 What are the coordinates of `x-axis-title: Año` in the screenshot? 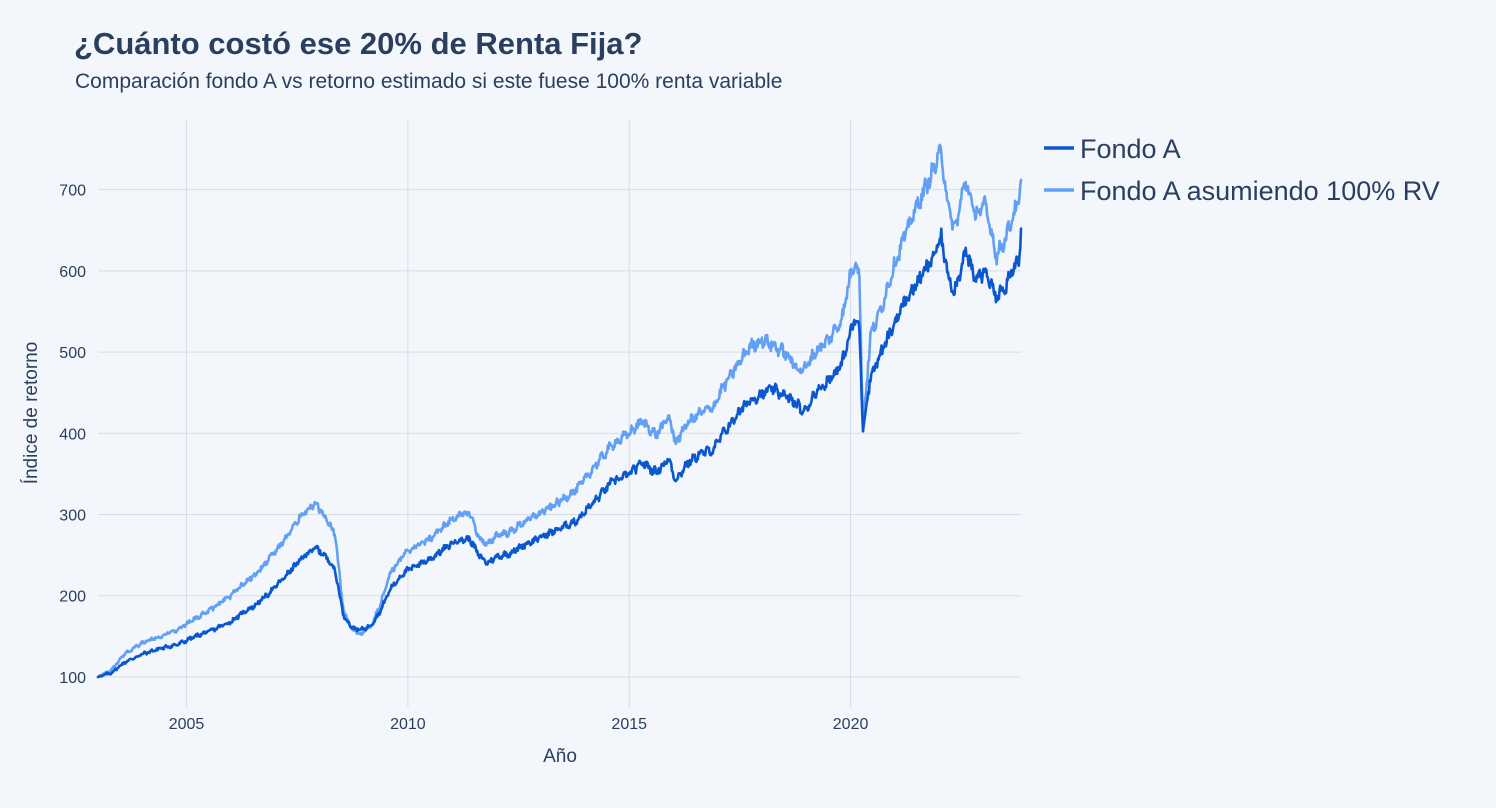 It's located at (560, 756).